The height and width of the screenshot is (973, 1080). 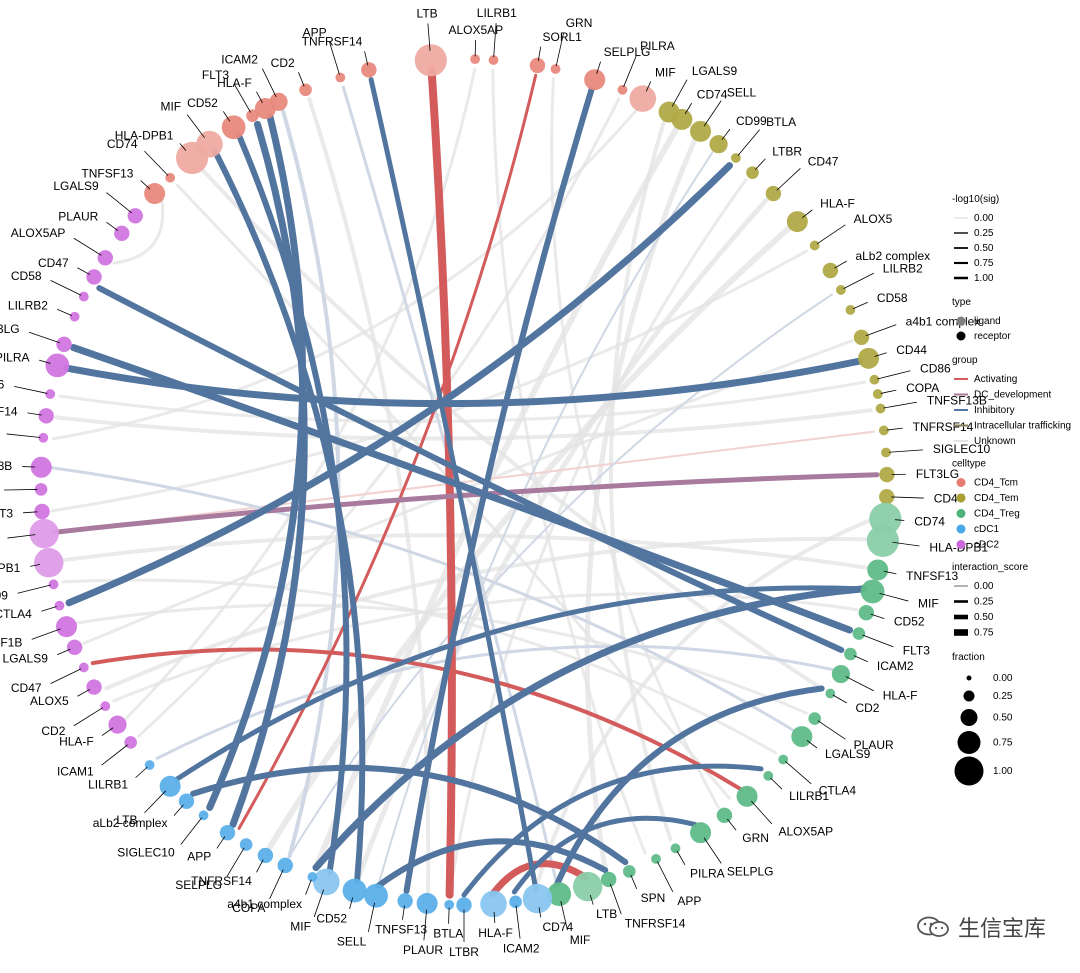 I want to click on gene-label: HLA-DPB1, so click(x=10, y=568).